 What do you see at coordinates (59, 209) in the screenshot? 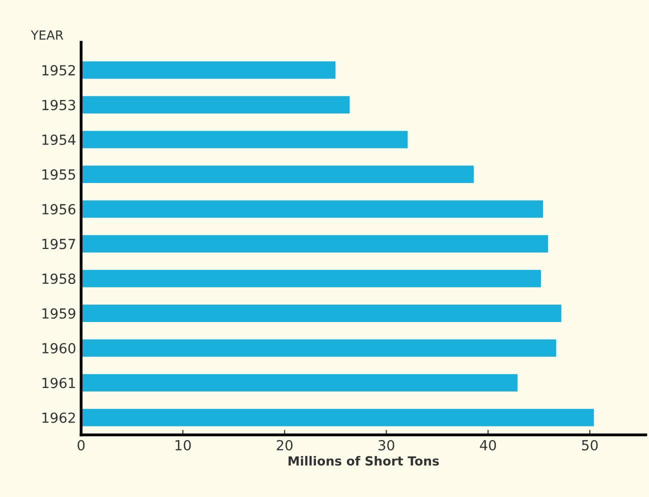
I see `y-tick-label: 1956` at bounding box center [59, 209].